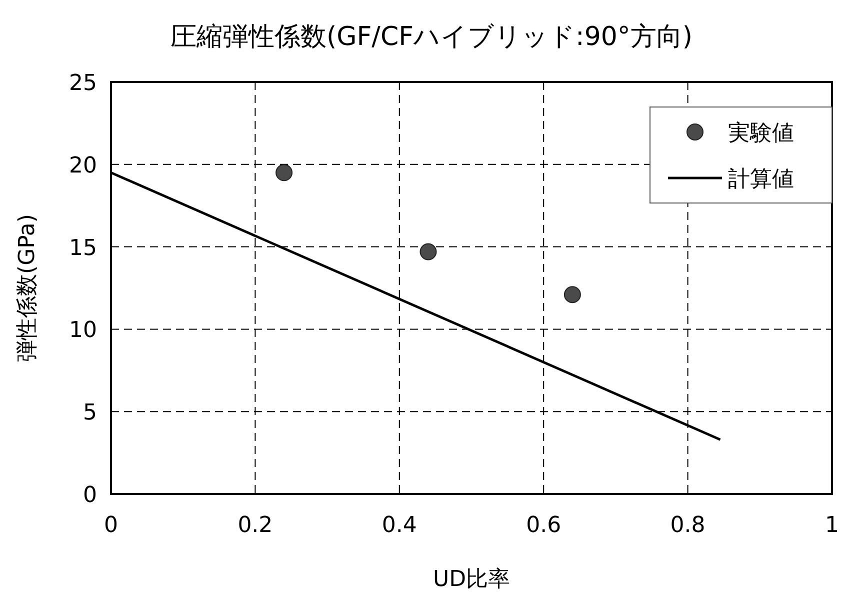 This screenshot has width=852, height=598. I want to click on y-axis-title: 弾性係数(GPa), so click(27, 288).